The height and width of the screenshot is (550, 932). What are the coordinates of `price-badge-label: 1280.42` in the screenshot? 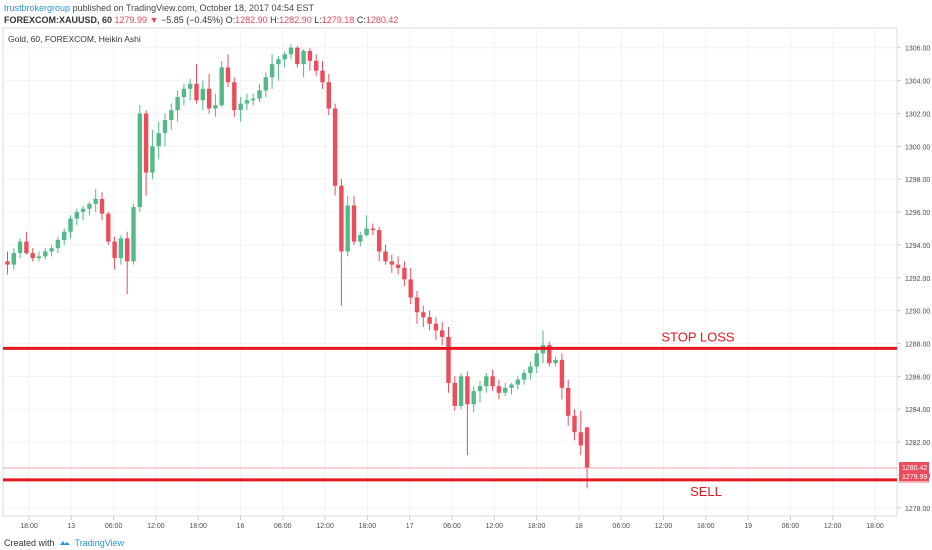 It's located at (914, 468).